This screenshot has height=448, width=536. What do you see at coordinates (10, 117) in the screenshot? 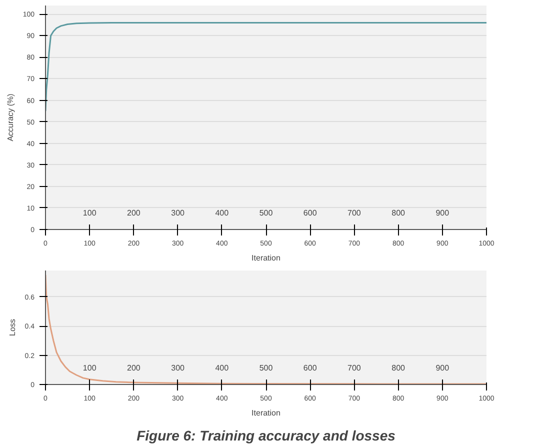
I see `y-axis-title: Accuracy (%)` at bounding box center [10, 117].